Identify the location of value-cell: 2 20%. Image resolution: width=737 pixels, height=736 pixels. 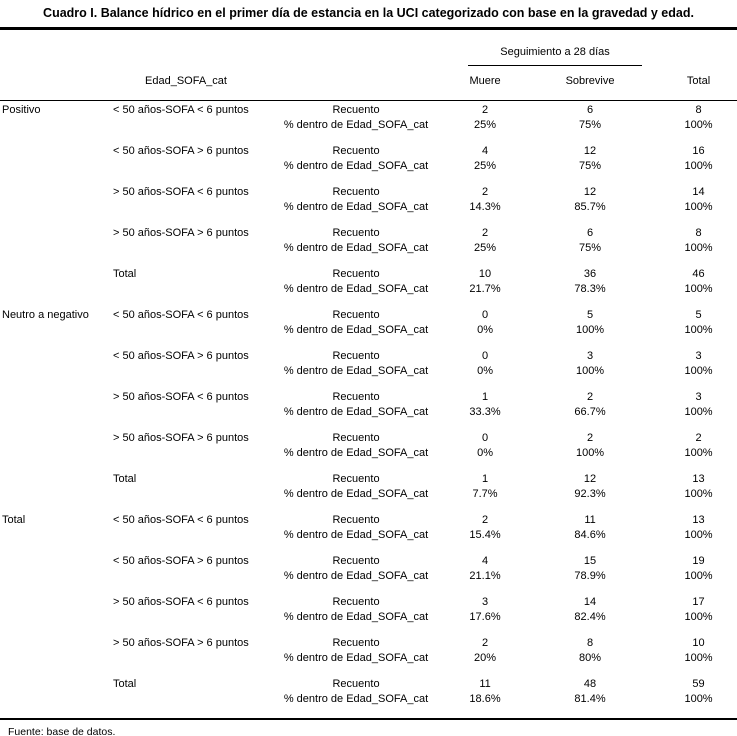
(485, 656).